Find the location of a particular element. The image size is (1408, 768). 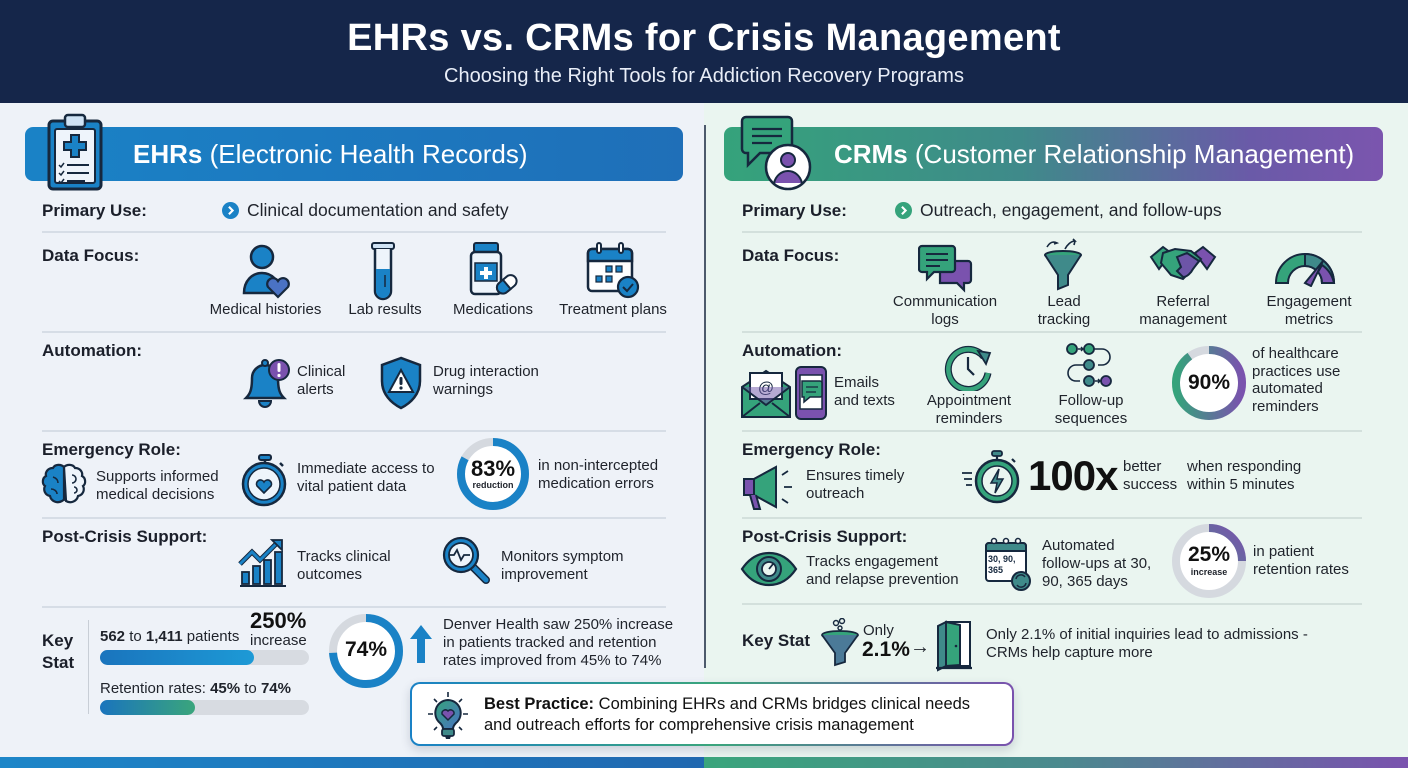

chat-bubbles-icon is located at coordinates (945, 268).